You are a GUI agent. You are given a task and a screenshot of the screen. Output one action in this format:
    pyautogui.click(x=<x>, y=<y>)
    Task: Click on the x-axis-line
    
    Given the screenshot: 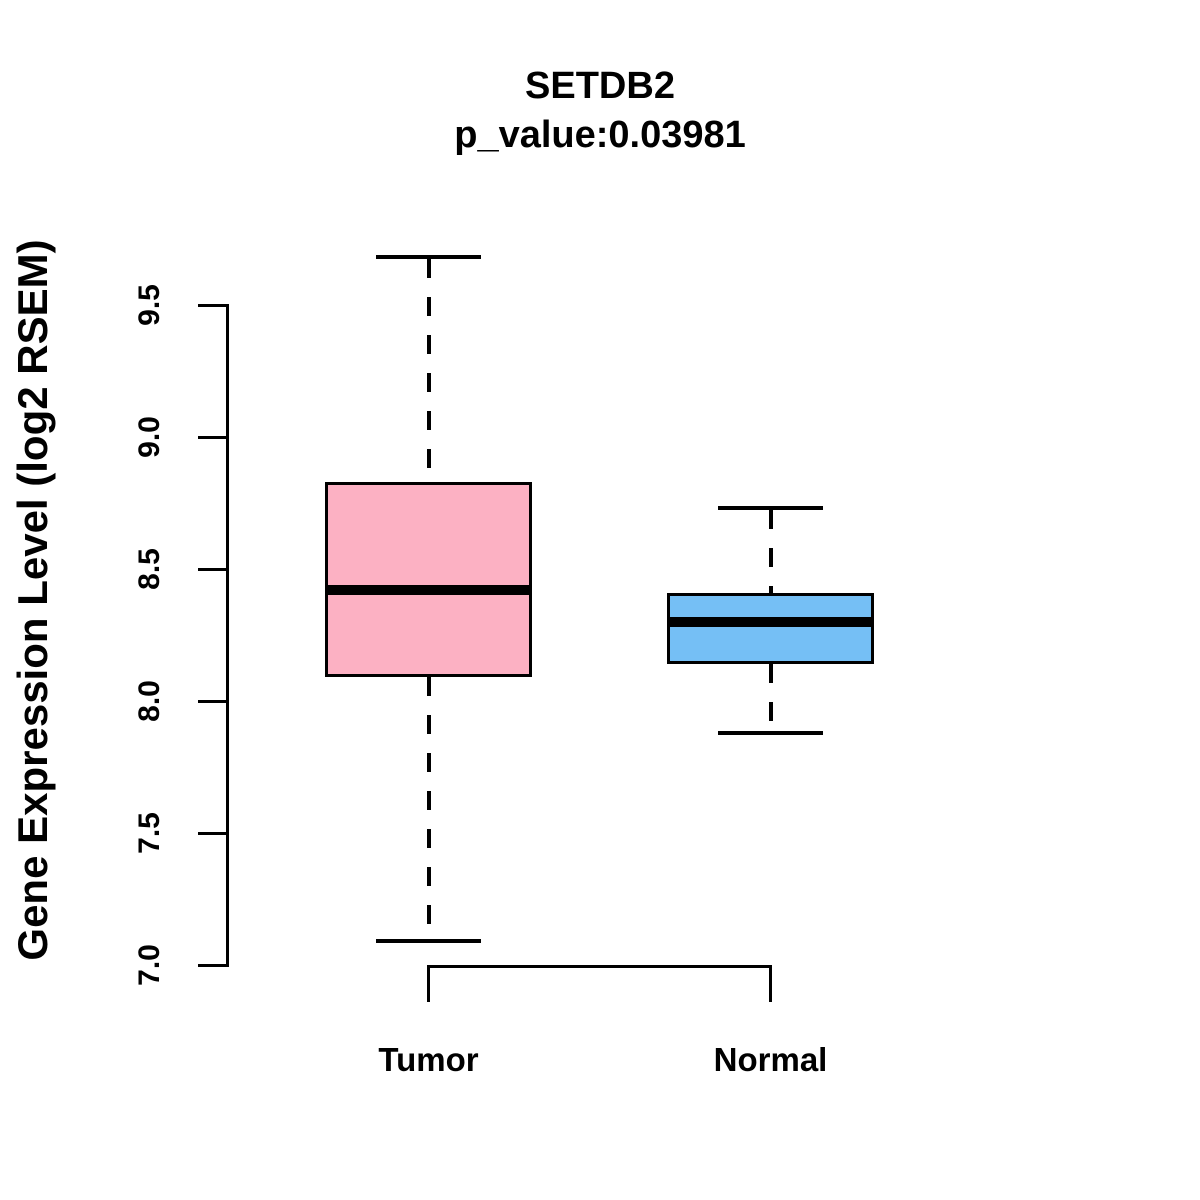 What is the action you would take?
    pyautogui.click(x=599, y=966)
    